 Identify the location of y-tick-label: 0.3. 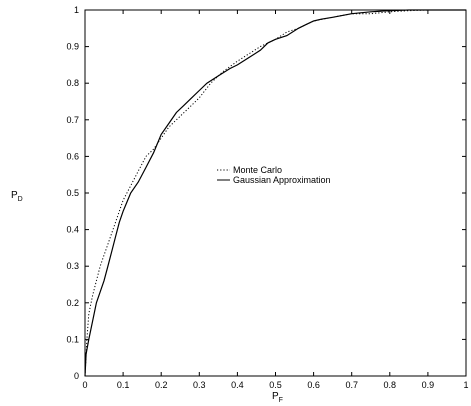
(72, 266).